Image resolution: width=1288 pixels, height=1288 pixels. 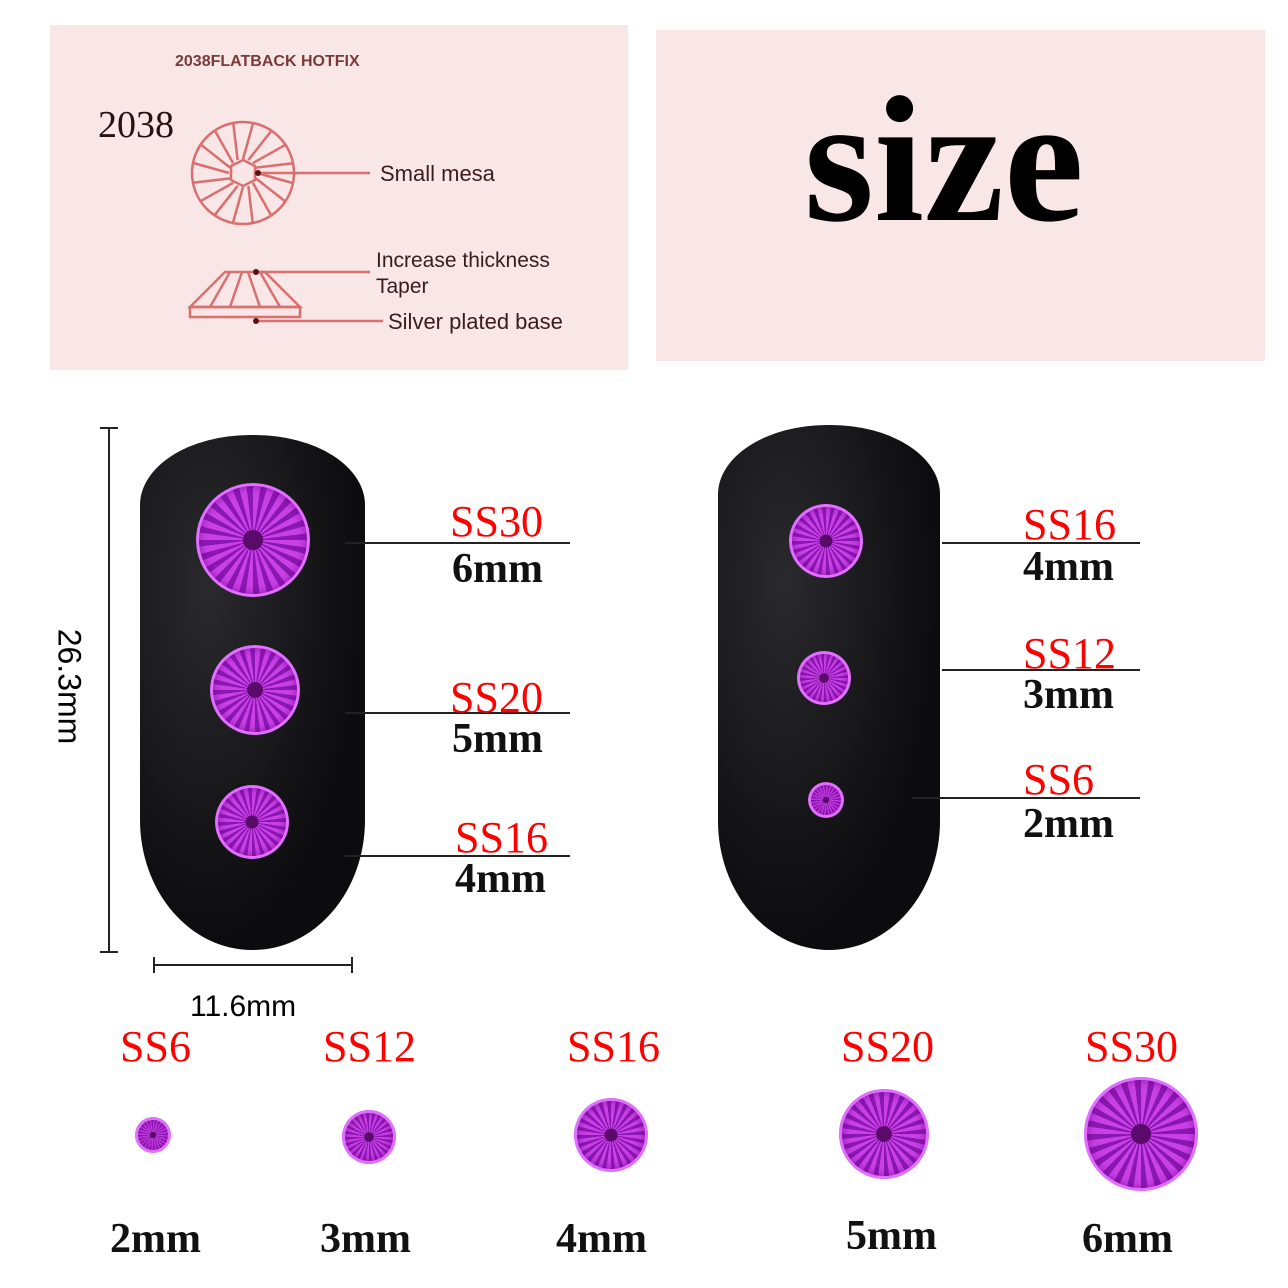 What do you see at coordinates (437, 173) in the screenshot?
I see `label-small-mesa: Small mesa` at bounding box center [437, 173].